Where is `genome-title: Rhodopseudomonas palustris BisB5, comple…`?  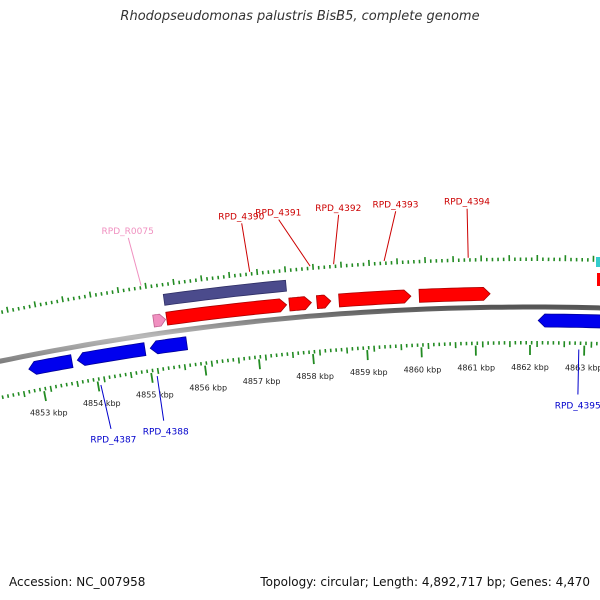 genome-title: Rhodopseudomonas palustris BisB5, comple… is located at coordinates (300, 16).